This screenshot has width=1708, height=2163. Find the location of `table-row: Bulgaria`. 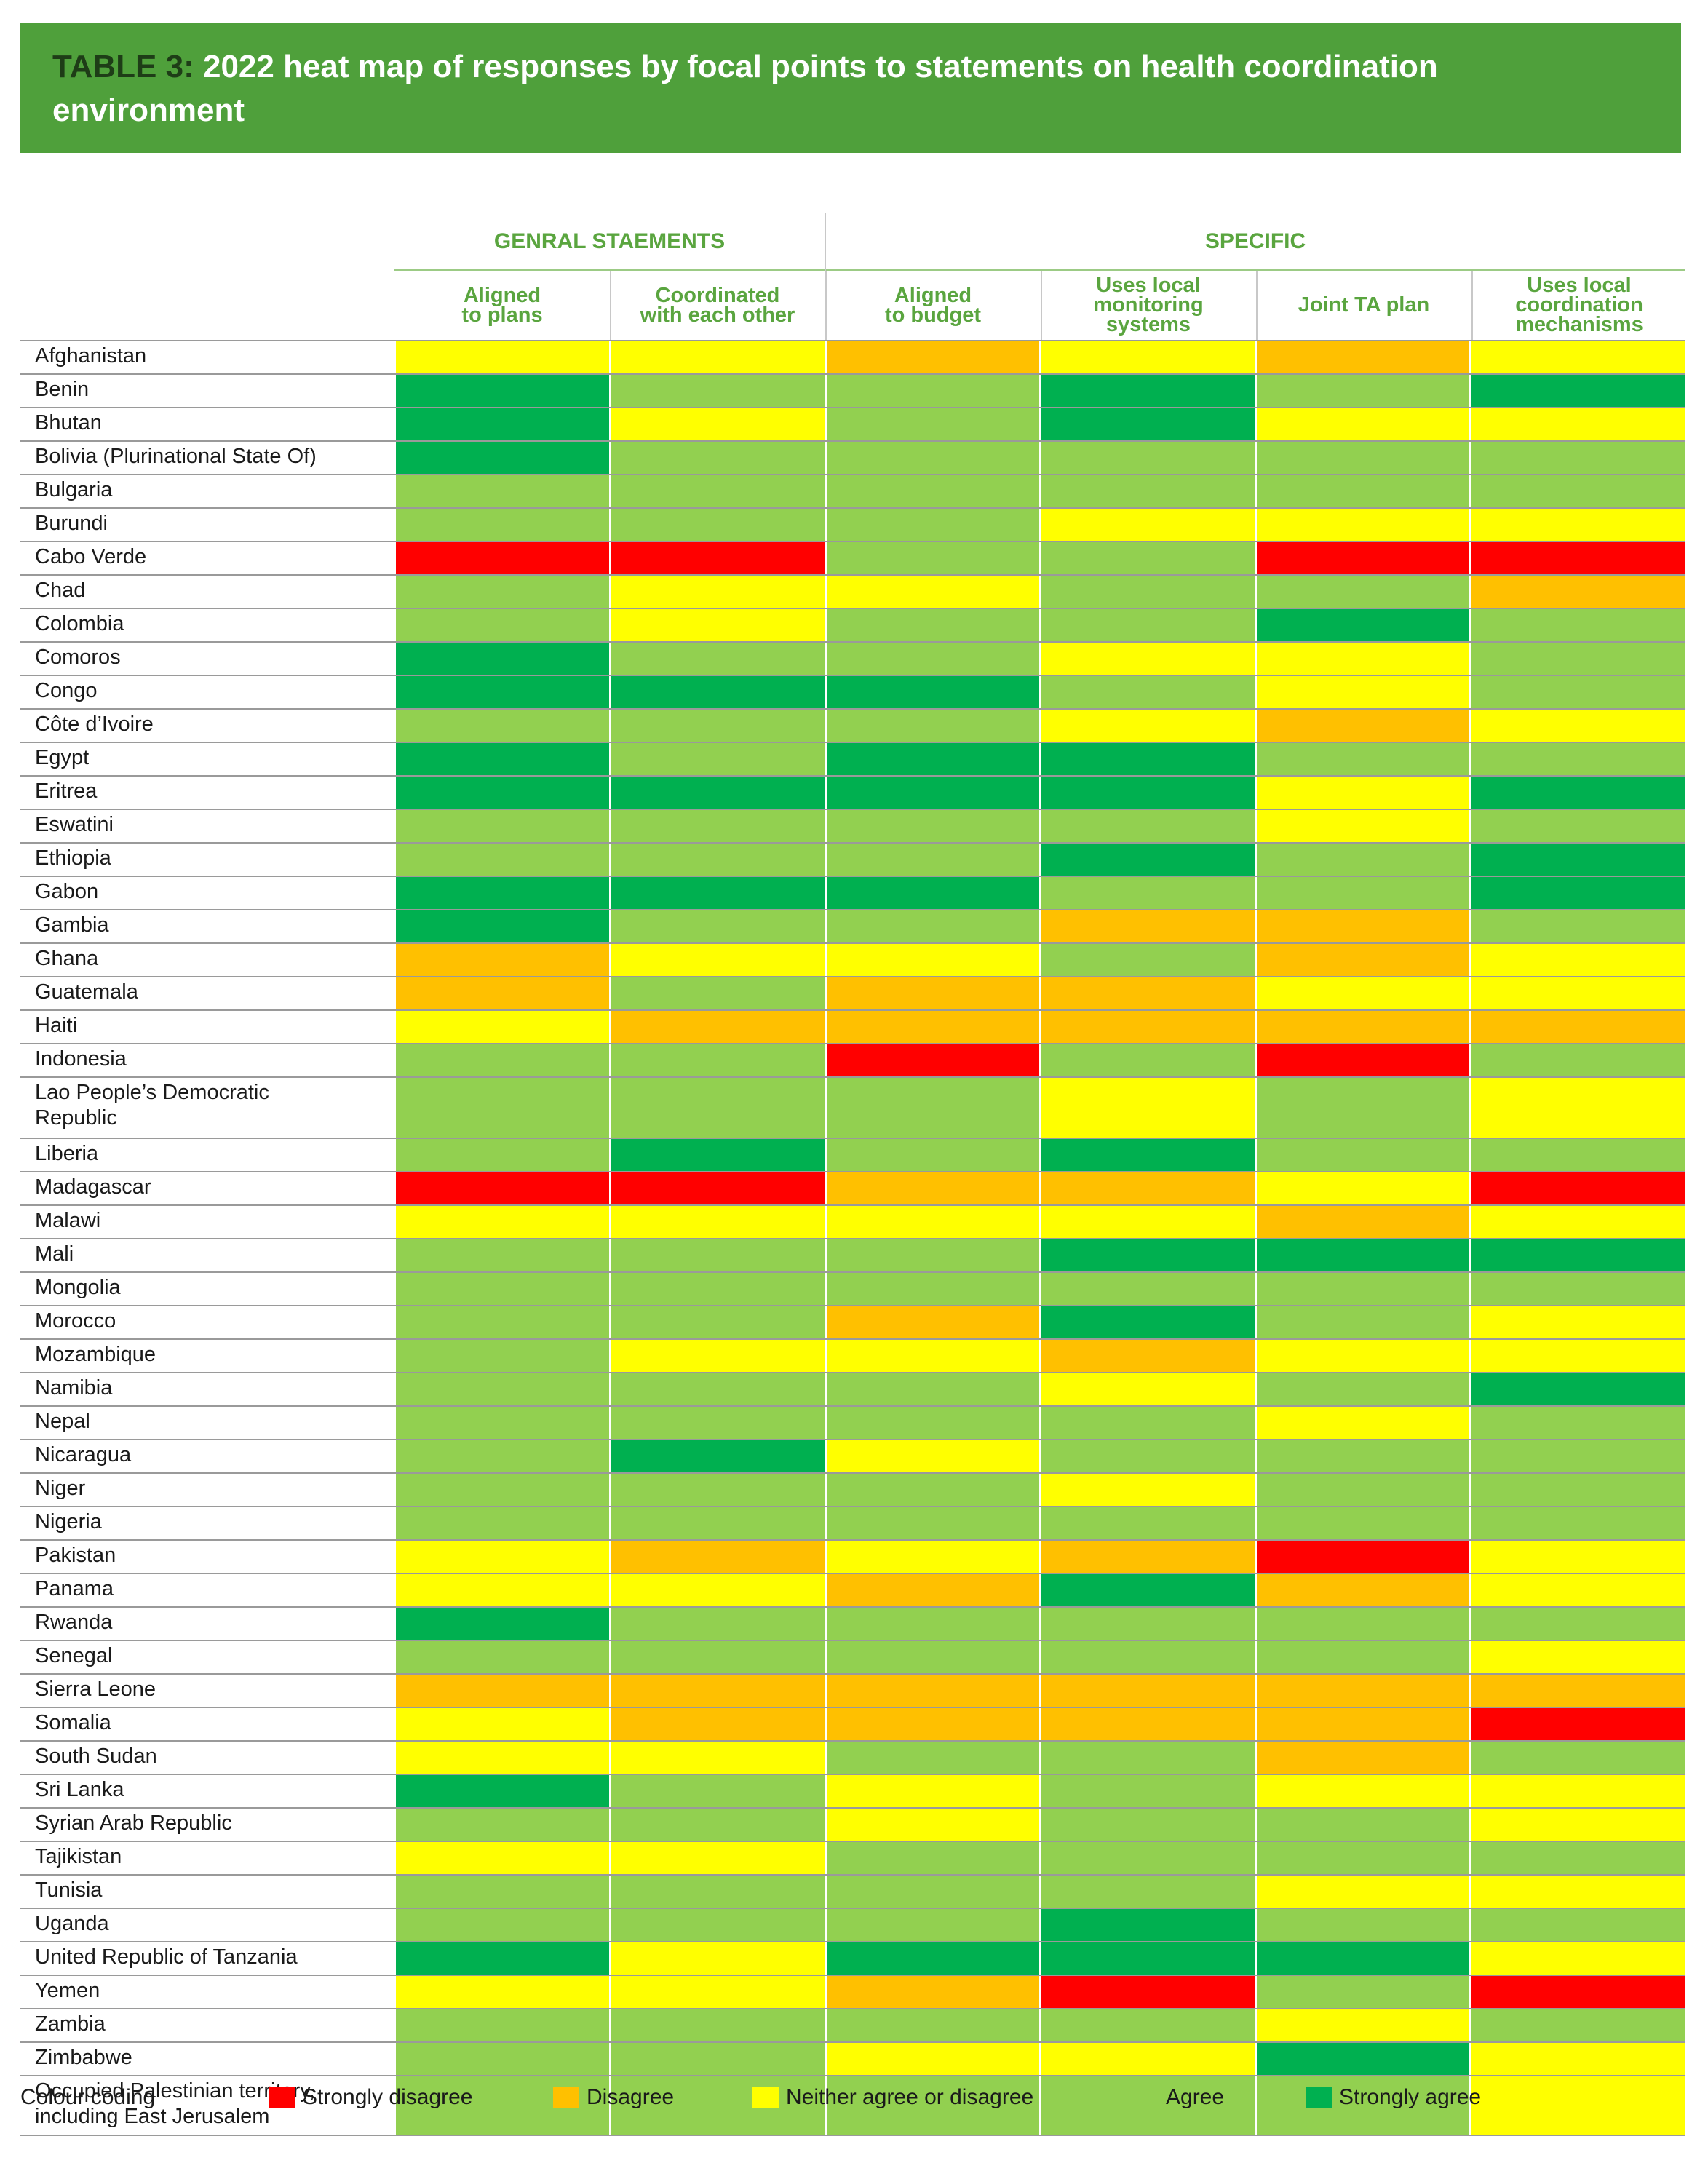

table-row: Bulgaria is located at coordinates (852, 490).